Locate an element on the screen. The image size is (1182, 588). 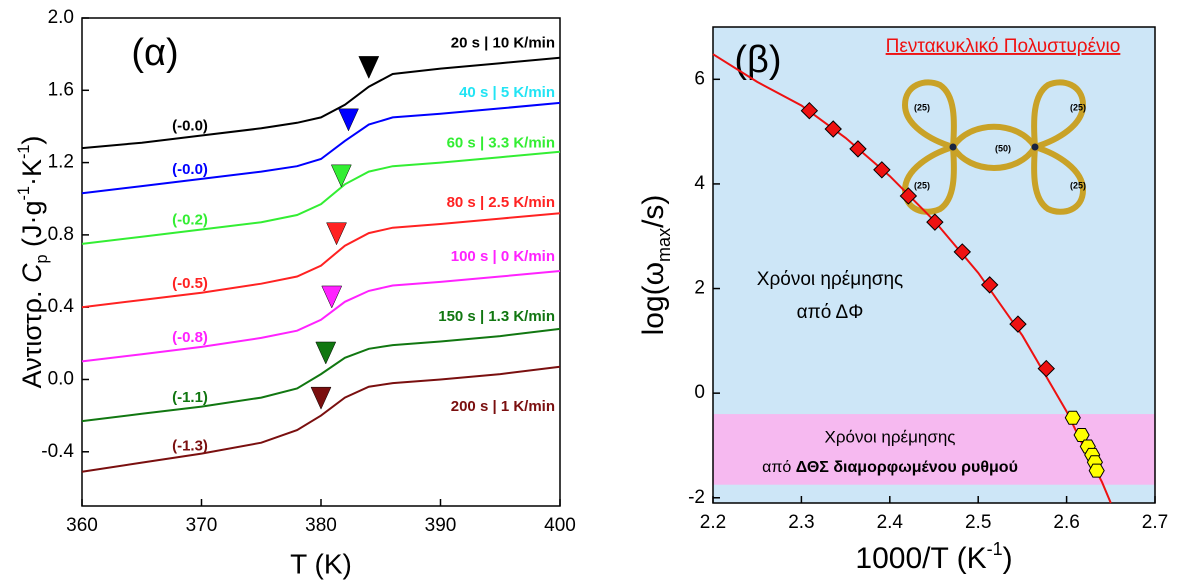
label-part: C is located at coordinates (32, 273).